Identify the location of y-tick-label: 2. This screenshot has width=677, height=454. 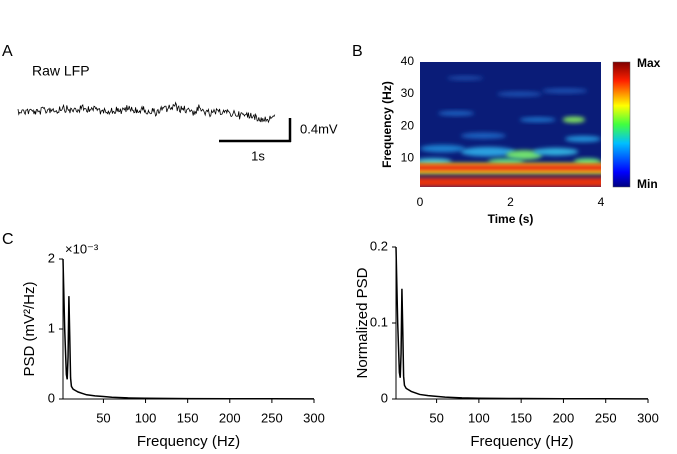
(51, 257).